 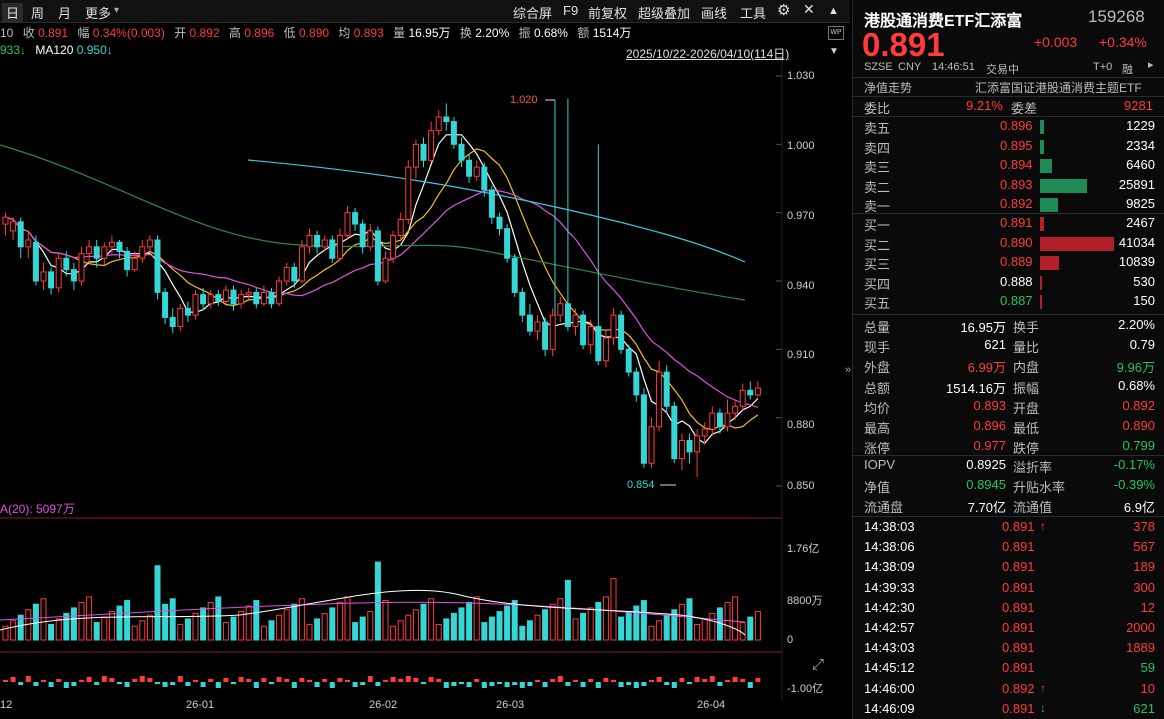 What do you see at coordinates (38, 13) in the screenshot?
I see `tab-weekly: 周` at bounding box center [38, 13].